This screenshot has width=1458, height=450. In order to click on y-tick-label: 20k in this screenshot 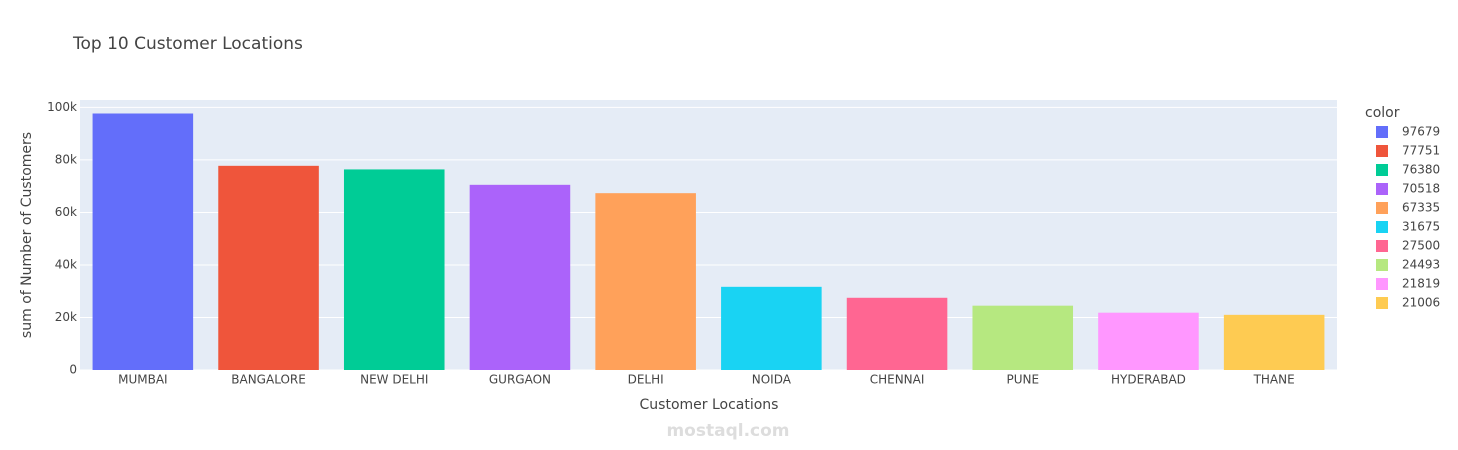, I will do `click(66, 317)`.